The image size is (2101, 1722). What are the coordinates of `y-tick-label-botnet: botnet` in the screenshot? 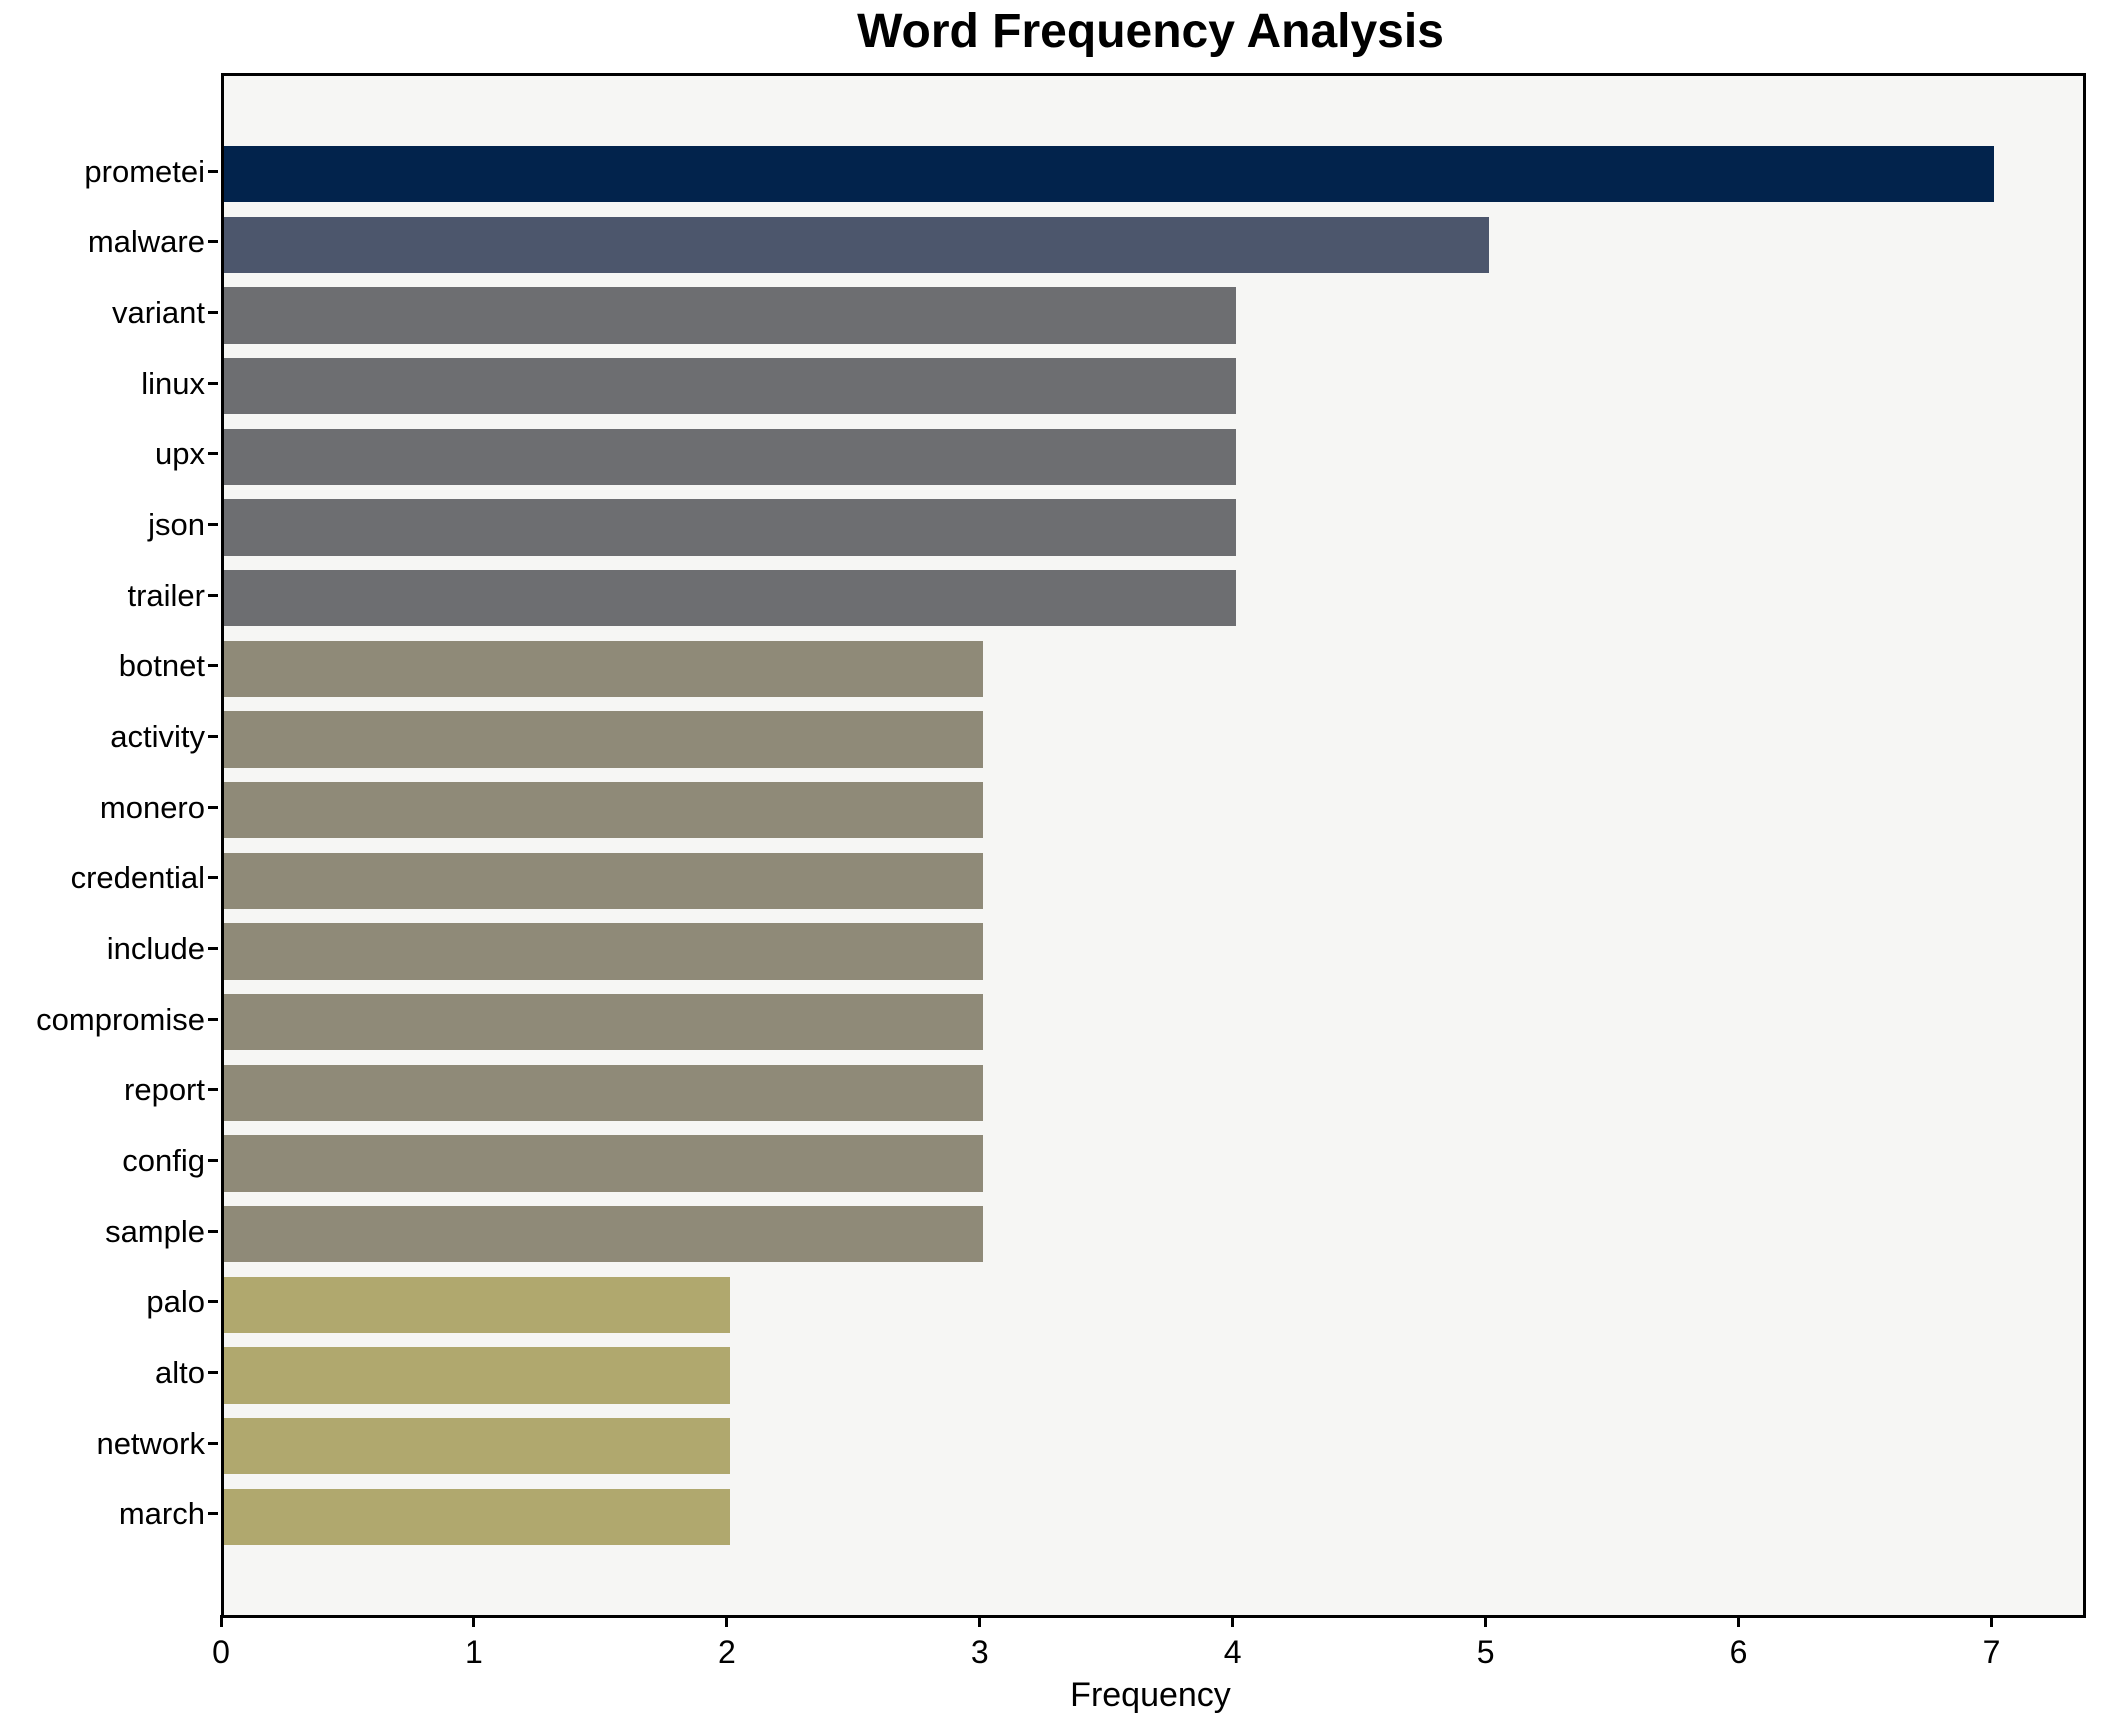 It's located at (161, 666).